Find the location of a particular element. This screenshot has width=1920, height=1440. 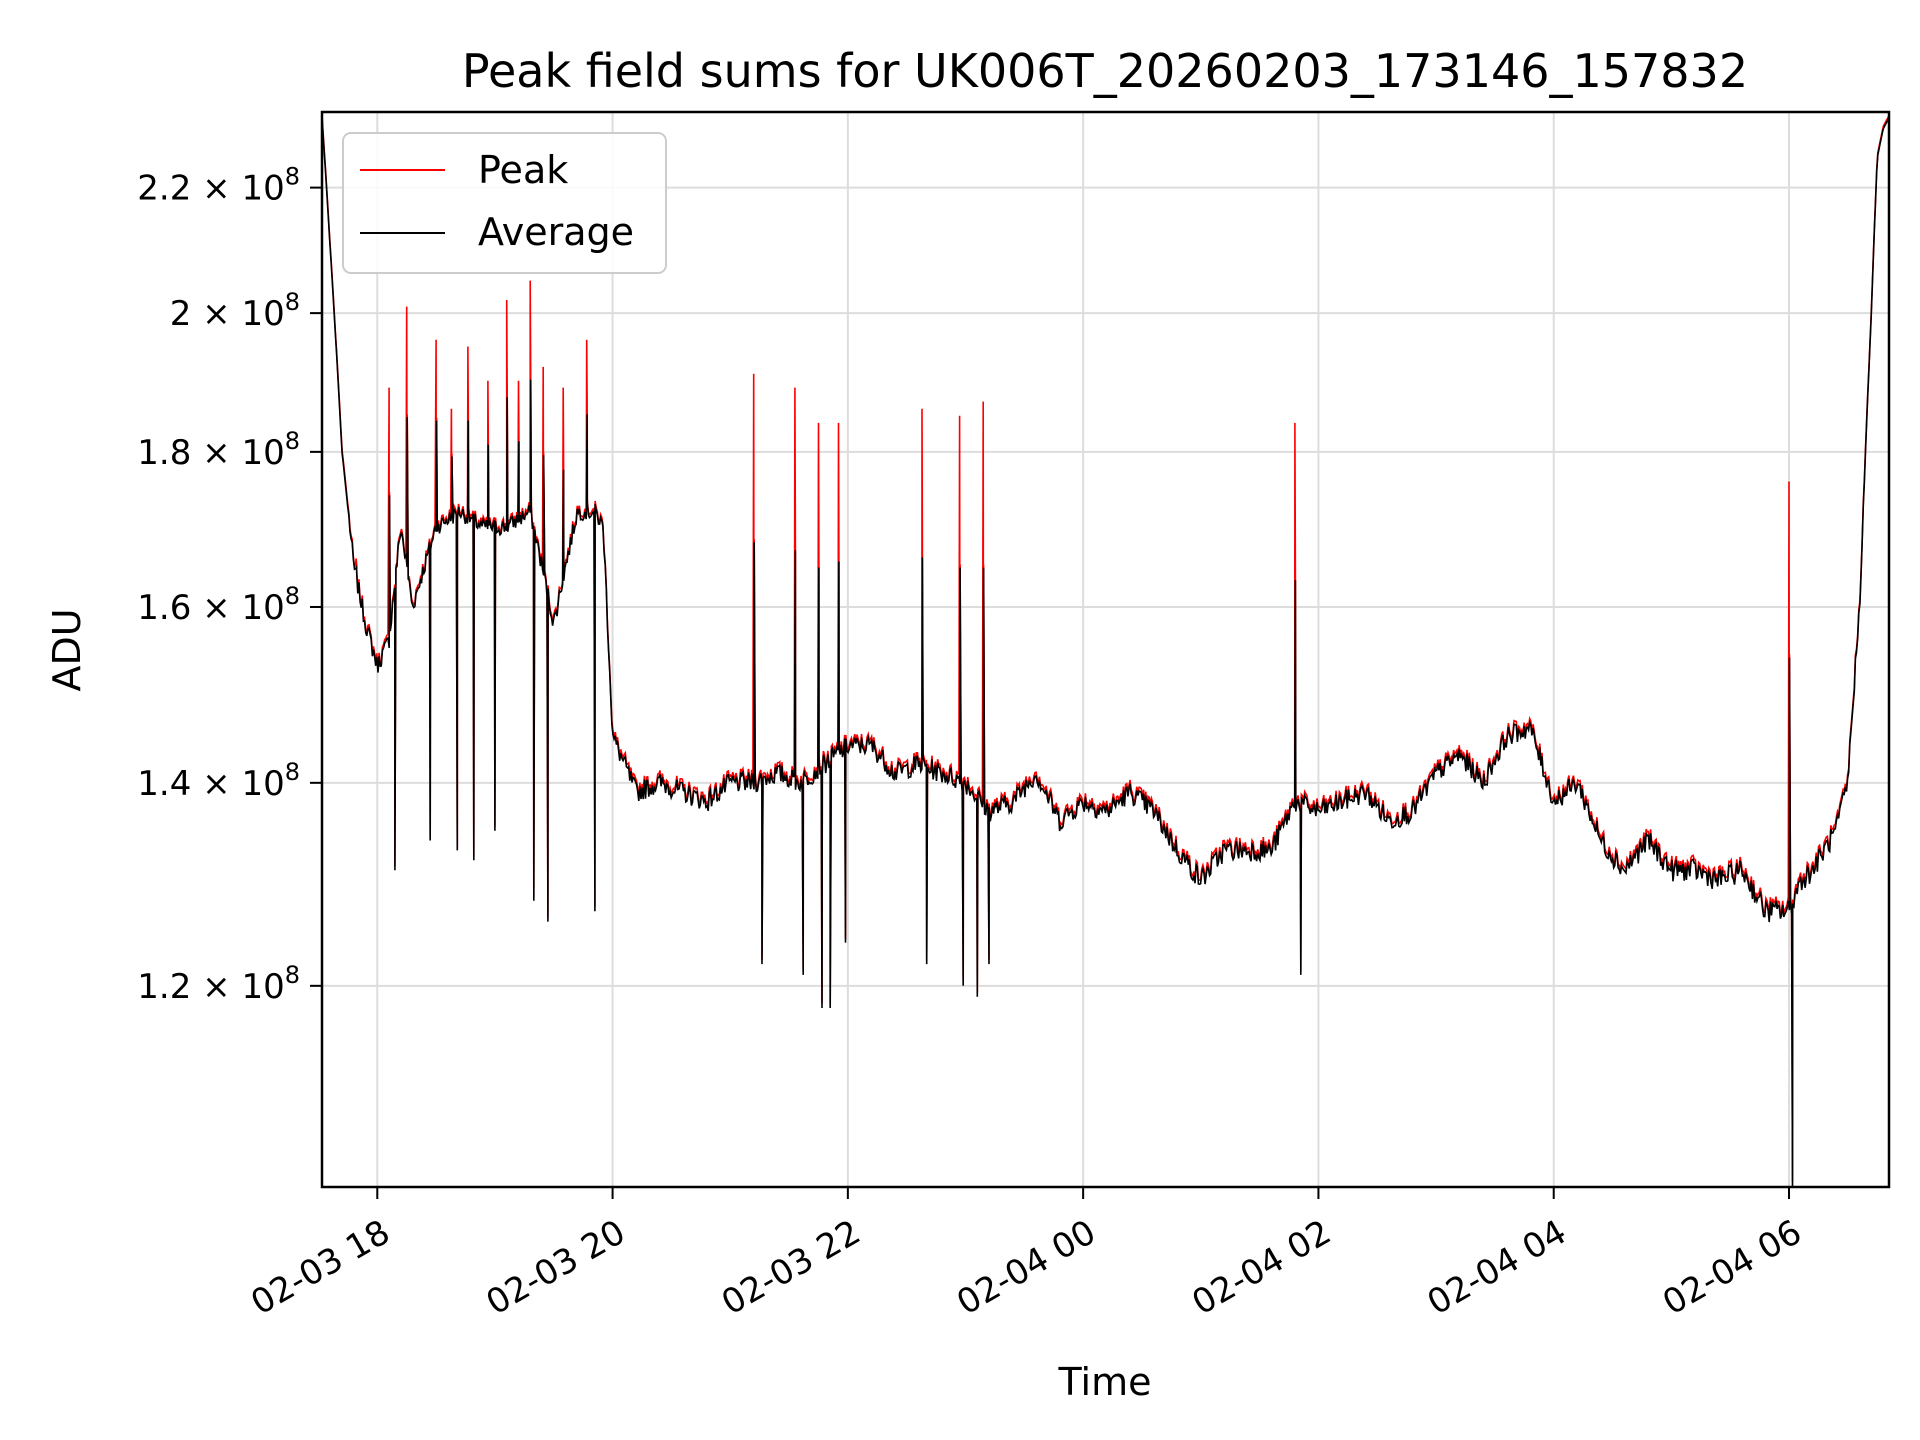

y-tick-label: 2 × 108 is located at coordinates (235, 311).